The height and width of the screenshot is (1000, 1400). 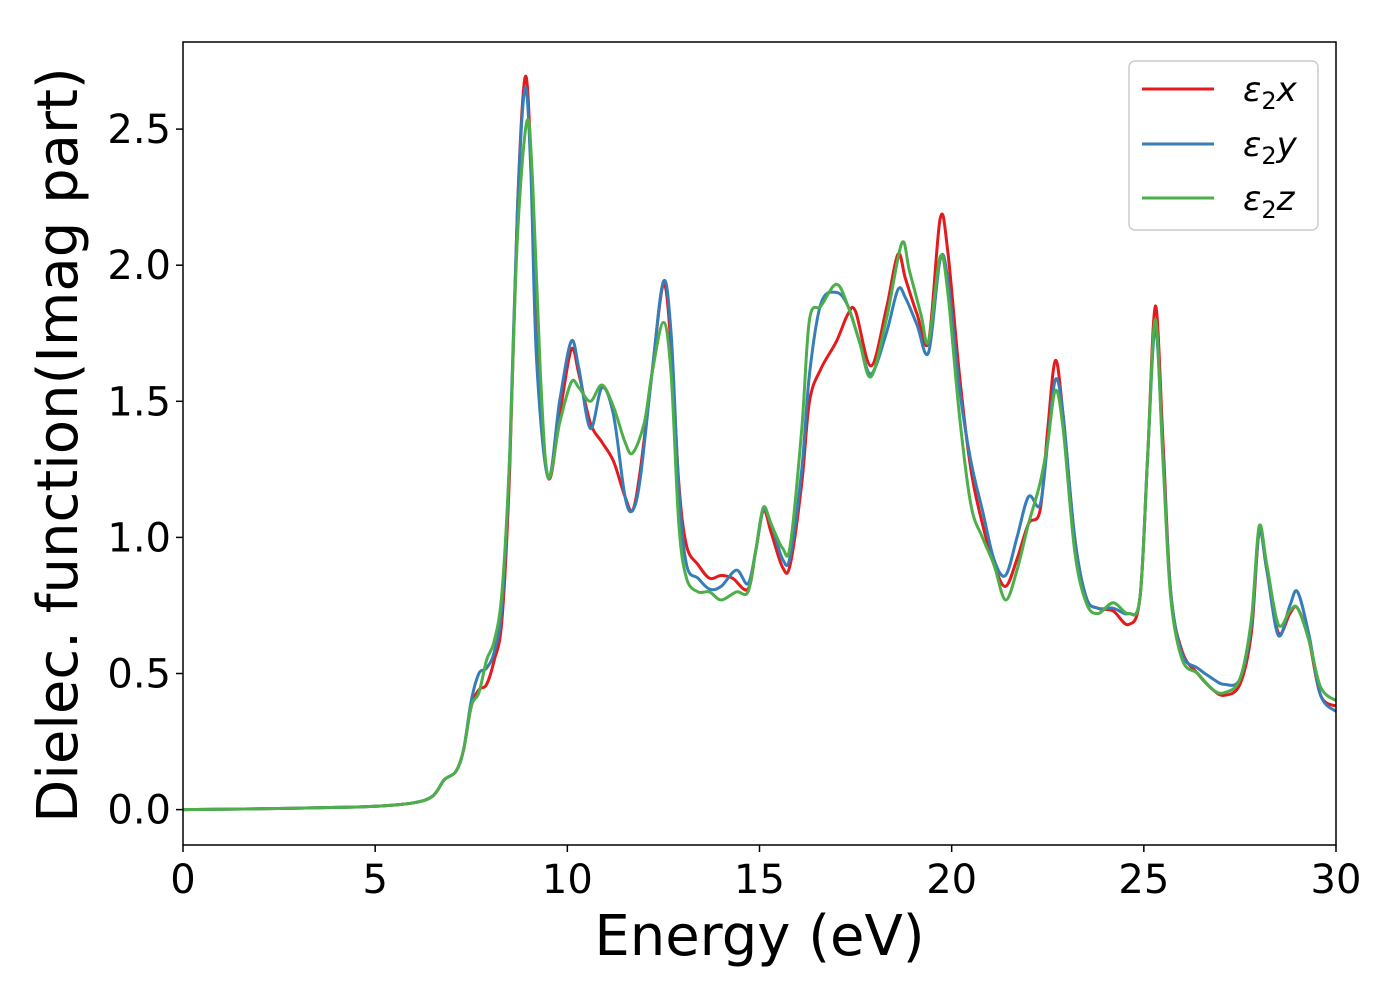 I want to click on y-tick-label: 2.5, so click(x=139, y=130).